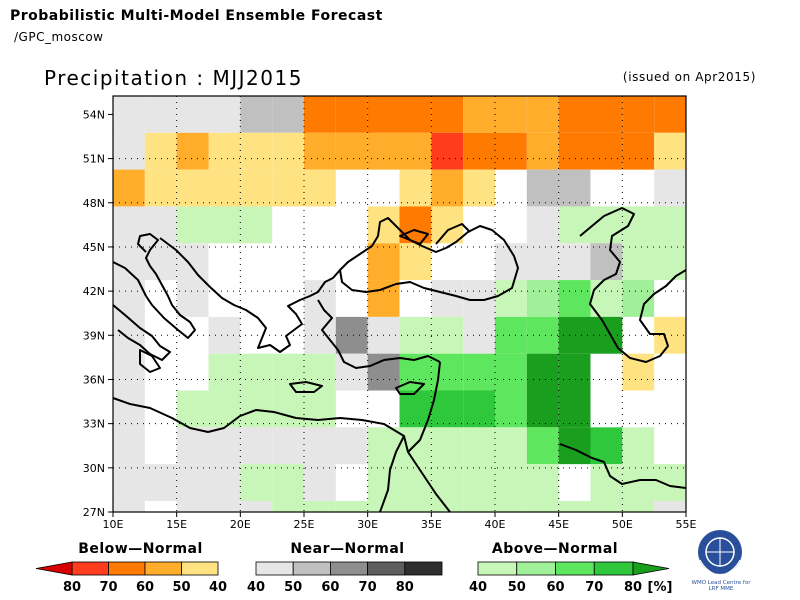 Image resolution: width=800 pixels, height=600 pixels. Describe the element at coordinates (94, 468) in the screenshot. I see `lat-label: 30N` at that location.